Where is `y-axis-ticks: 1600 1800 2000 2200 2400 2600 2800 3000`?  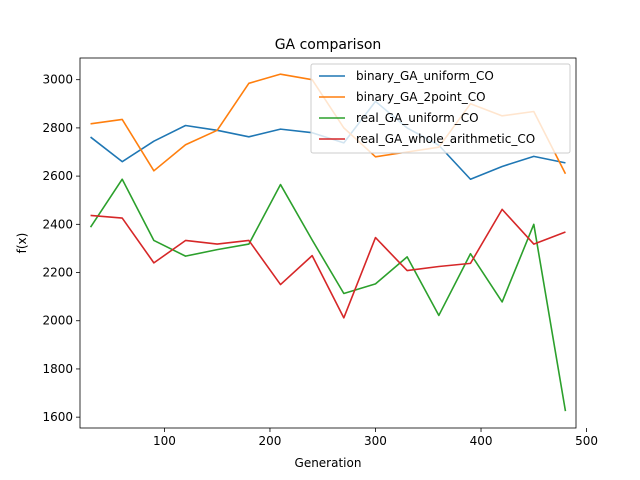
y-axis-ticks: 1600 1800 2000 2200 2400 2600 2800 3000 is located at coordinates (61, 248).